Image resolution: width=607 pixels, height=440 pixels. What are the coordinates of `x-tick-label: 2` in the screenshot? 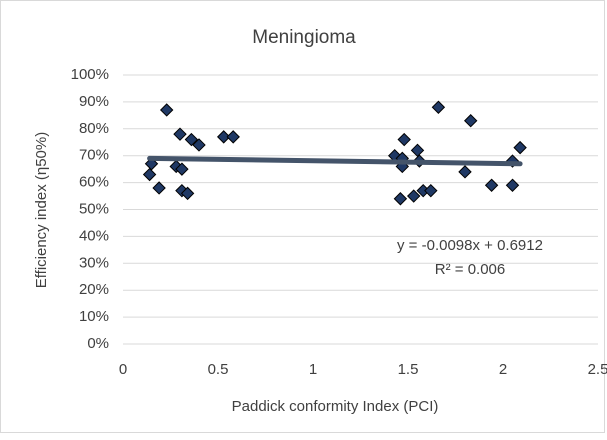 It's located at (503, 369).